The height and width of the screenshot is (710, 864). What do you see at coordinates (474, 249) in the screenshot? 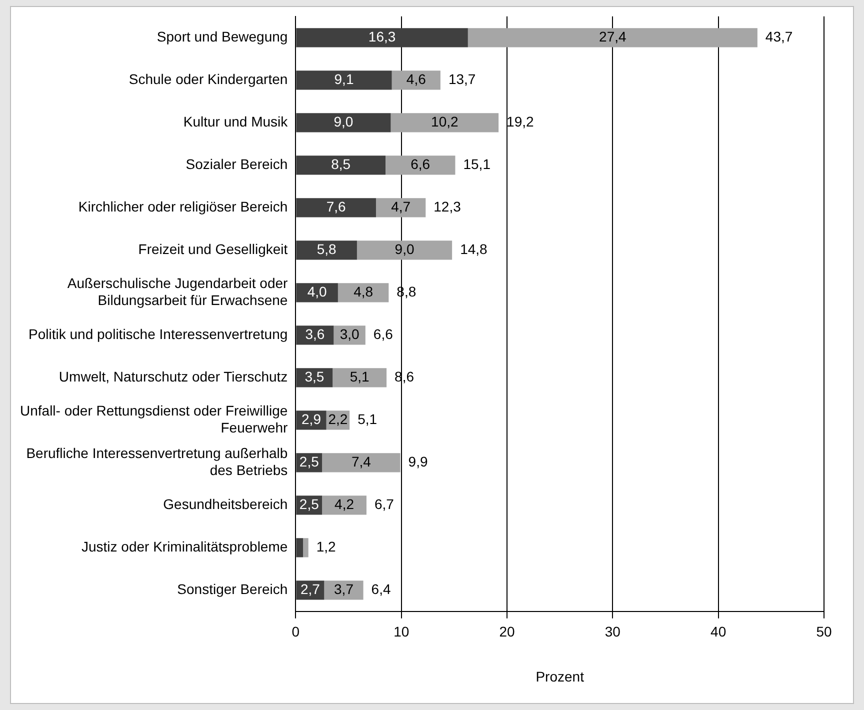
I see `total-label: 14,8` at bounding box center [474, 249].